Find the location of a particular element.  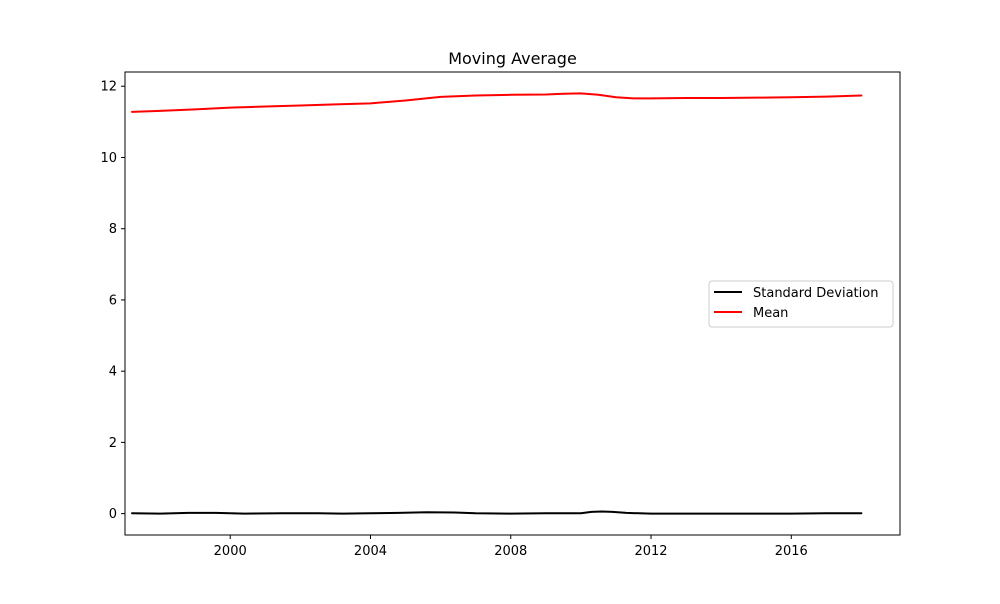

series-line-mean is located at coordinates (497, 102).